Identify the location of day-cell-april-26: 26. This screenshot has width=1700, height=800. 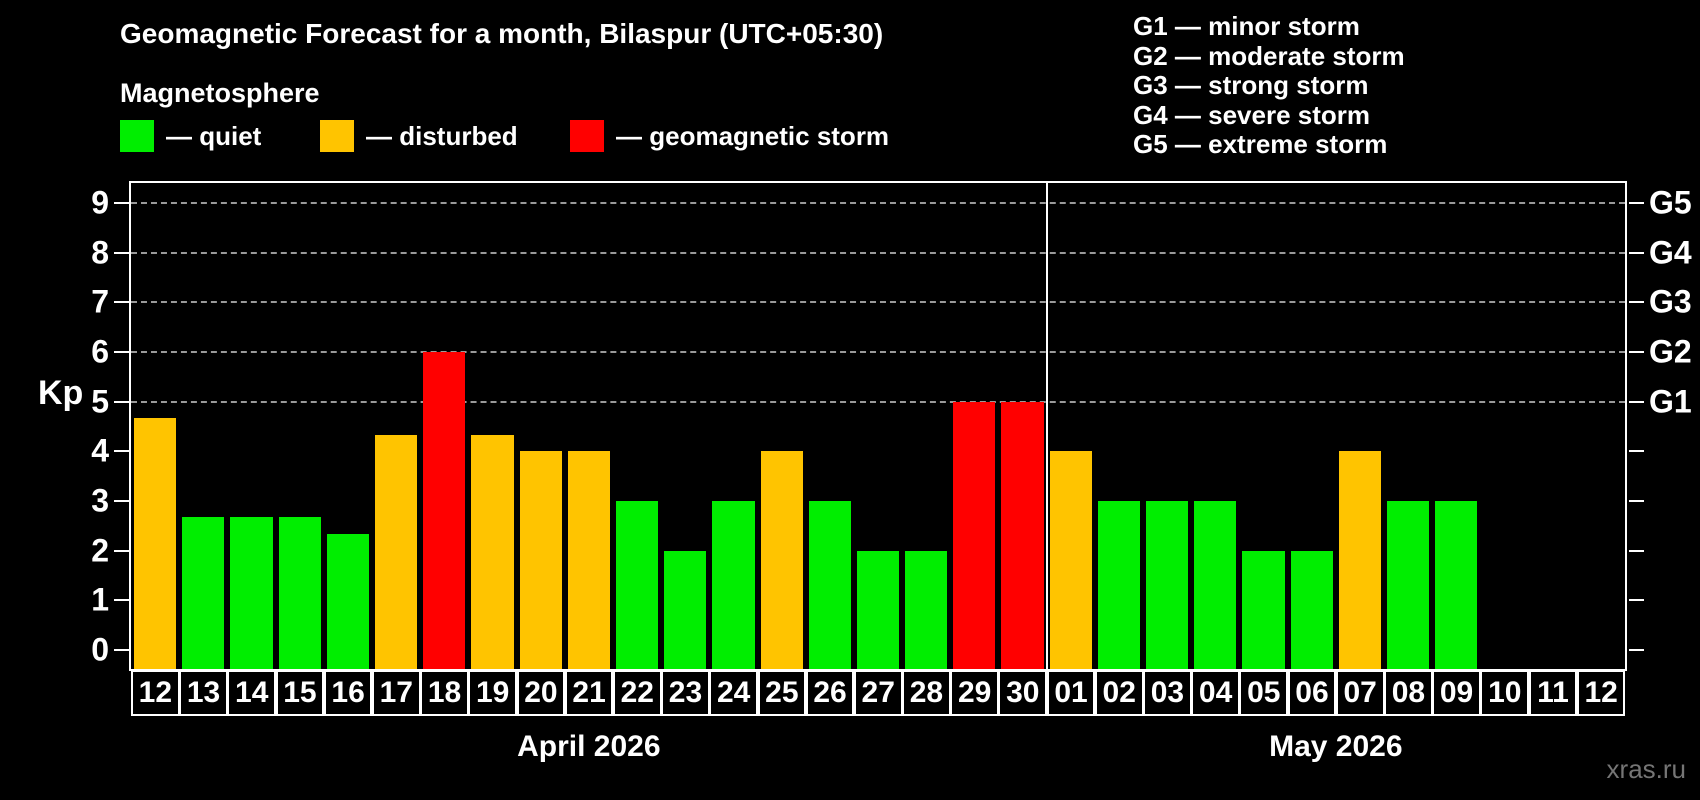
(830, 693).